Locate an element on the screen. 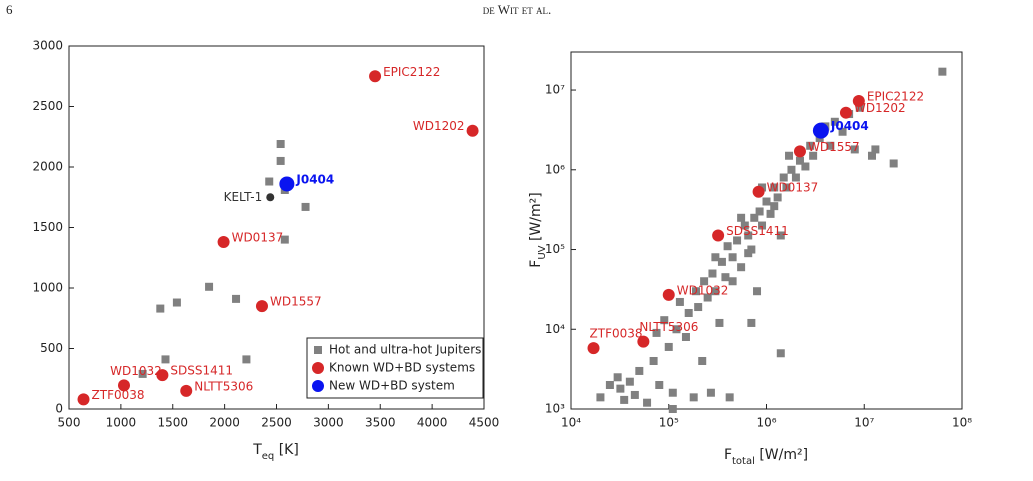  legend-swatch is located at coordinates (318, 386).